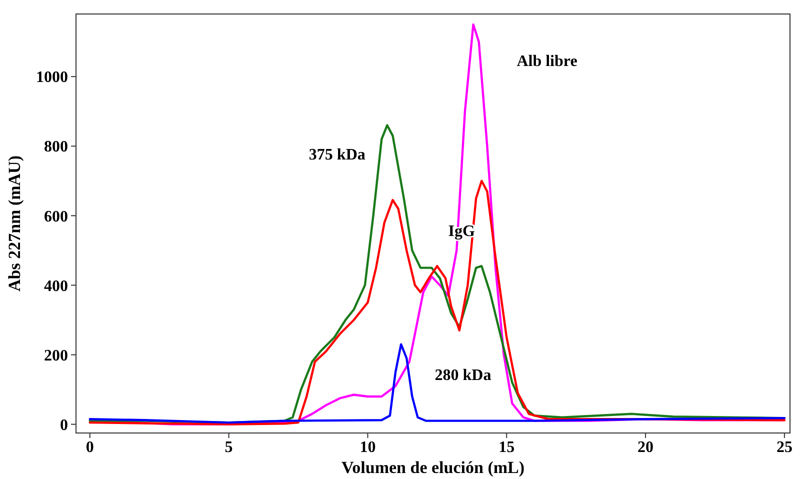 The image size is (802, 479). Describe the element at coordinates (368, 447) in the screenshot. I see `x-tick-label: 10` at that location.